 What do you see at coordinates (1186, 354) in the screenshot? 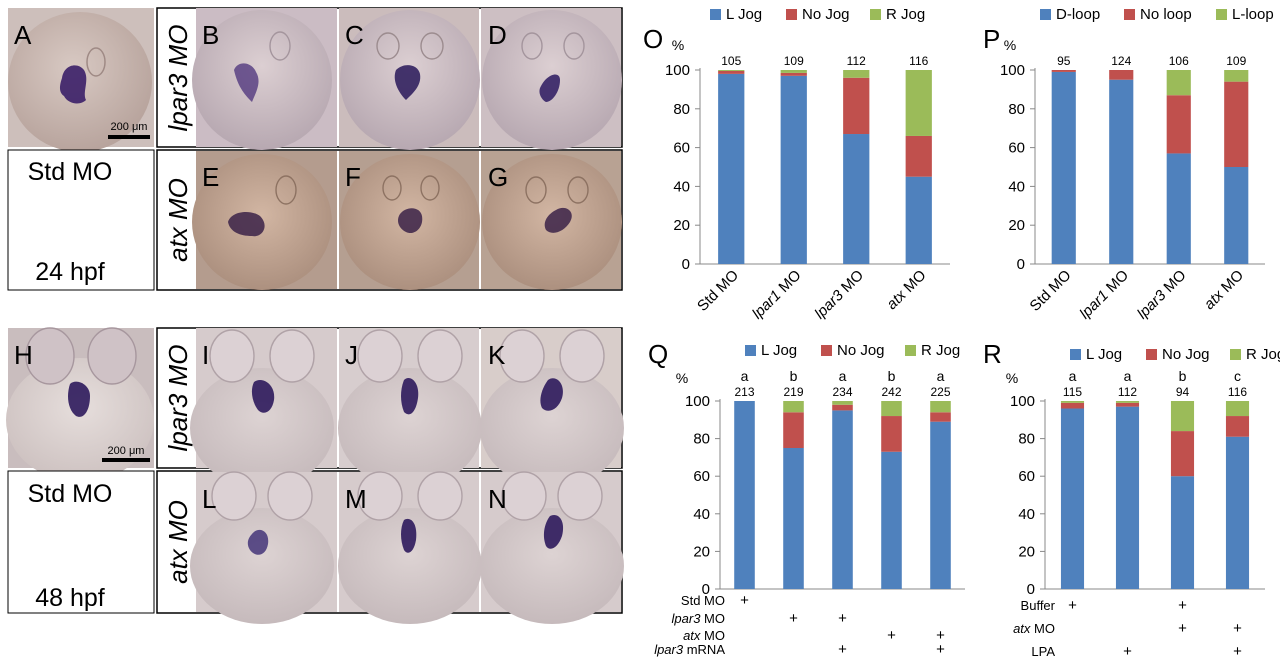
I see `legend-label-1: No Jog` at bounding box center [1186, 354].